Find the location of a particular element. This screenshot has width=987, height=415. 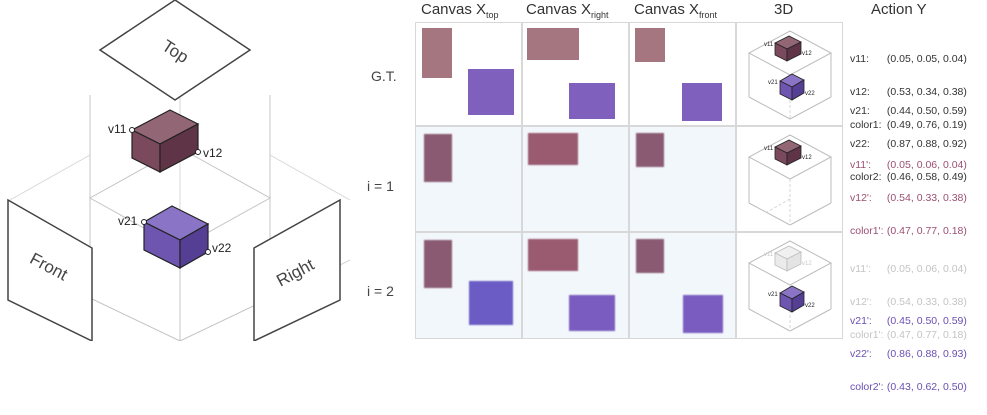

box1 is located at coordinates (165, 141).